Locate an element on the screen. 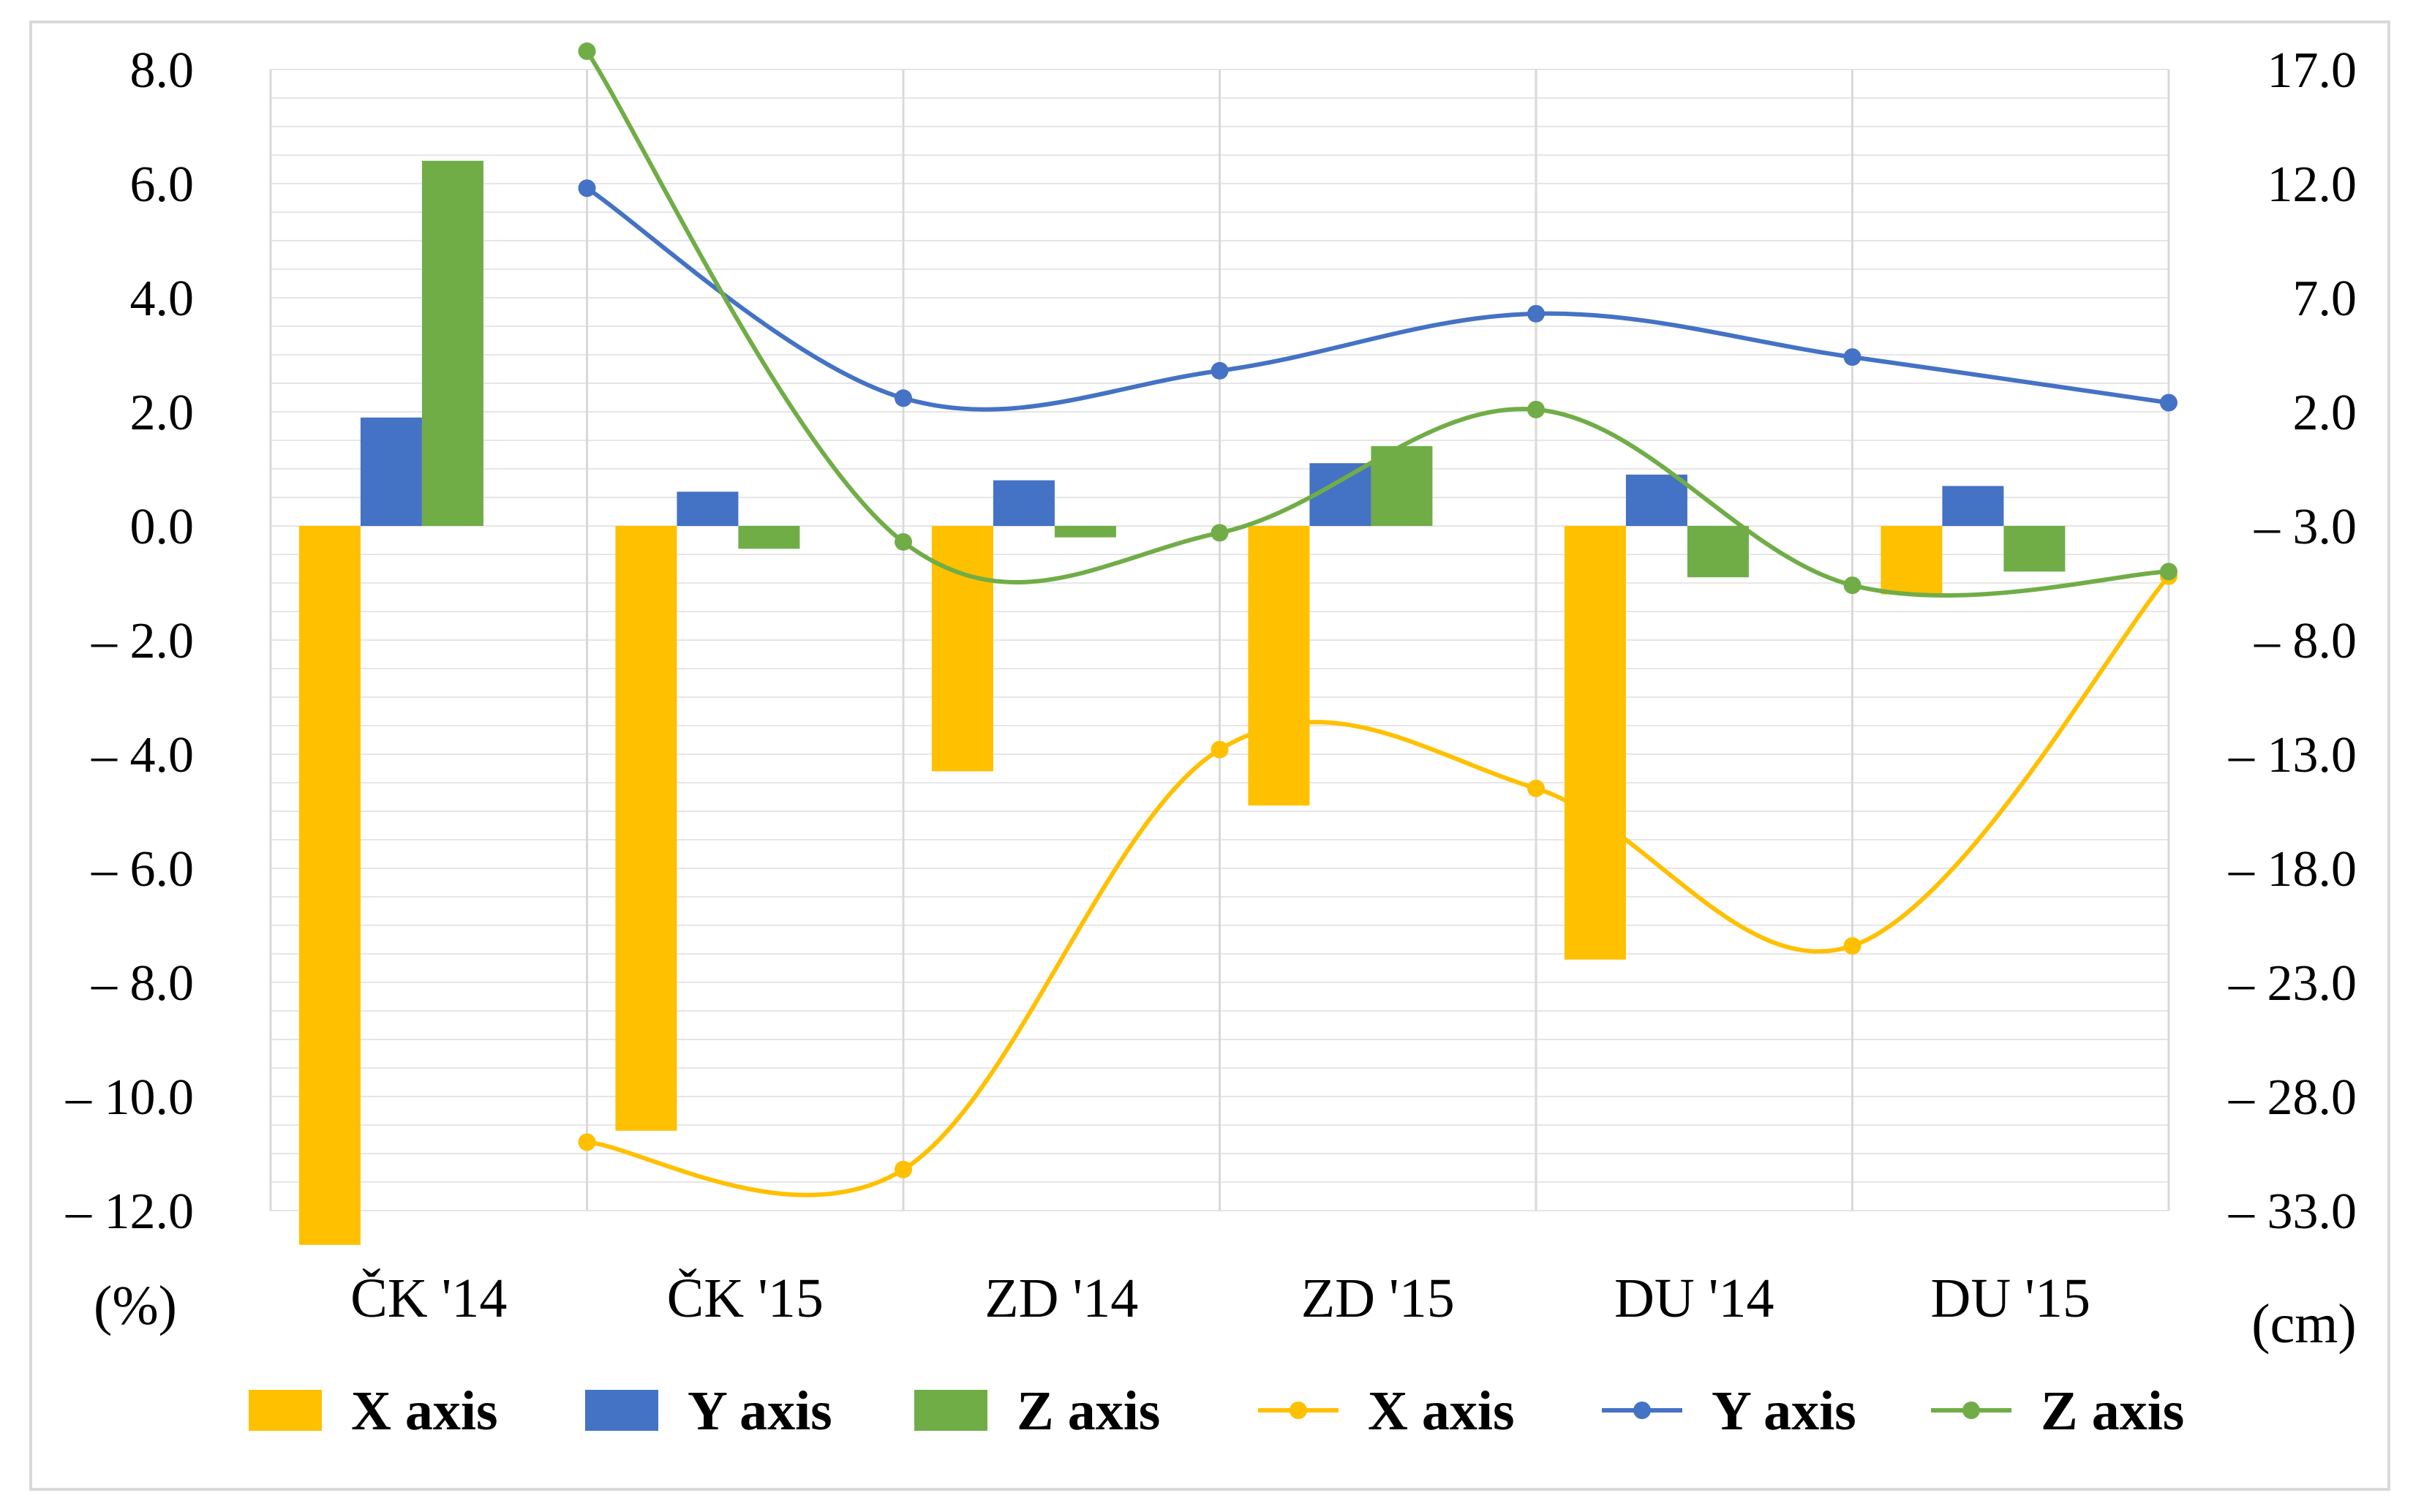  legend-swatch-marker-y-axis is located at coordinates (1642, 1411).